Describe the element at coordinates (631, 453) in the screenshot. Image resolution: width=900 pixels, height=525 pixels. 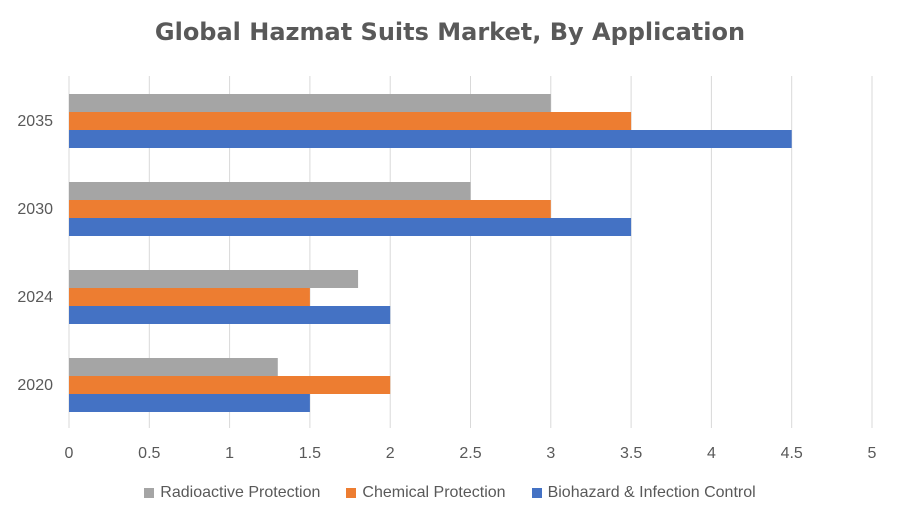
I see `x-tick-label: 3.5` at that location.